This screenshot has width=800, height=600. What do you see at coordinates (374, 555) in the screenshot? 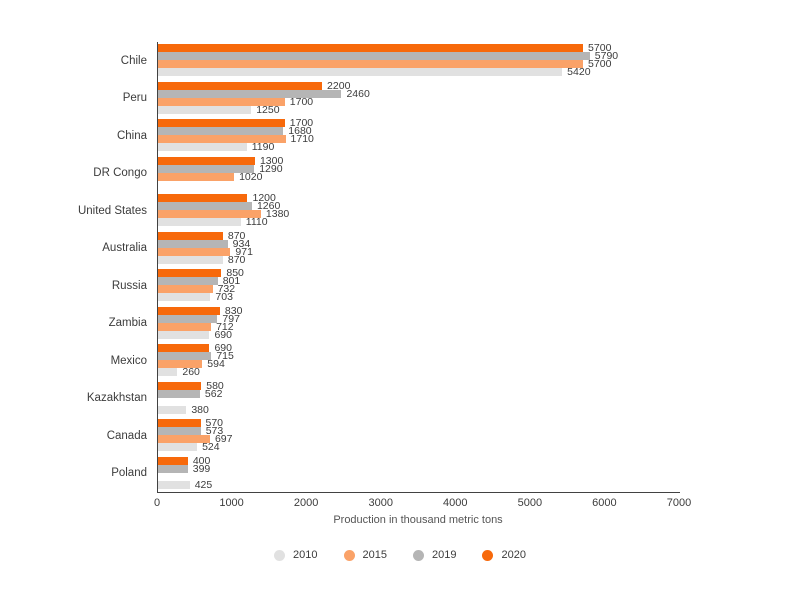
I see `legend-label: 2015` at bounding box center [374, 555].